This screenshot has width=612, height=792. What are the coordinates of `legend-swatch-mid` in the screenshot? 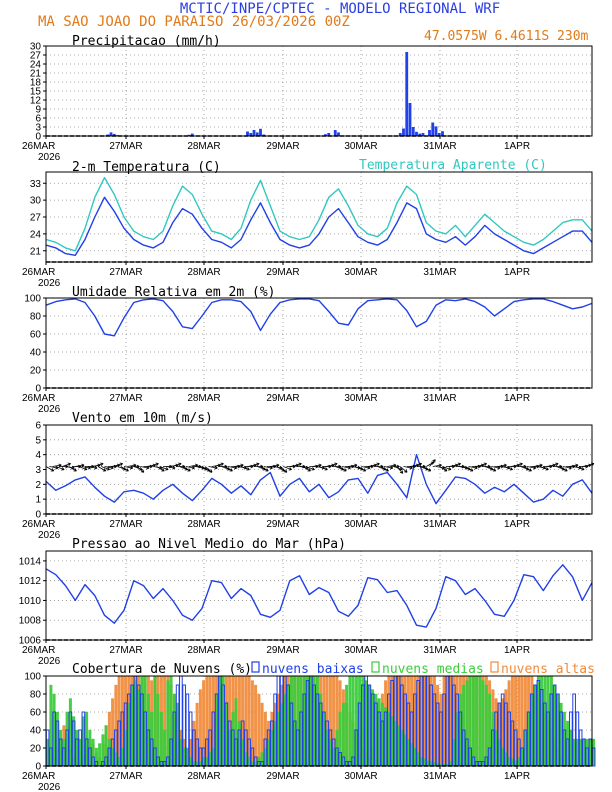 It's located at (375, 667).